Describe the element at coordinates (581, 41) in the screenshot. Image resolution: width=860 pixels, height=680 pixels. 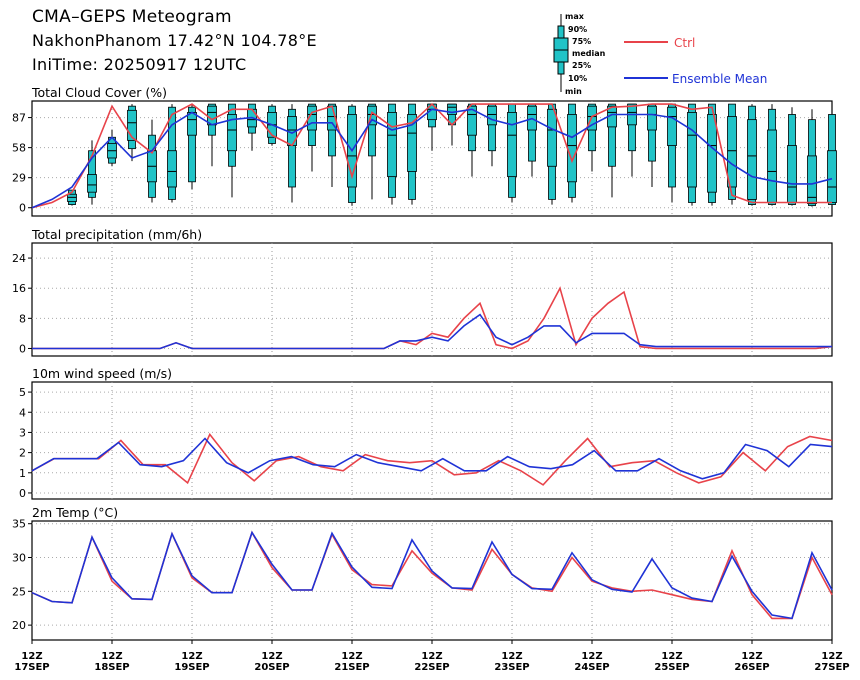
I see `legend-label-p75: 75%` at that location.